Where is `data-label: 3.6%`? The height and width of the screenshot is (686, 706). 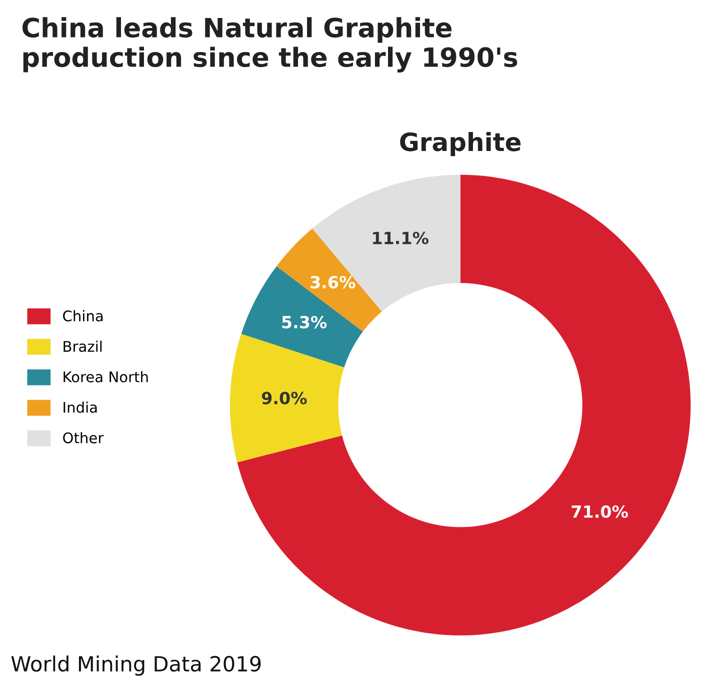 data-label: 3.6% is located at coordinates (333, 282).